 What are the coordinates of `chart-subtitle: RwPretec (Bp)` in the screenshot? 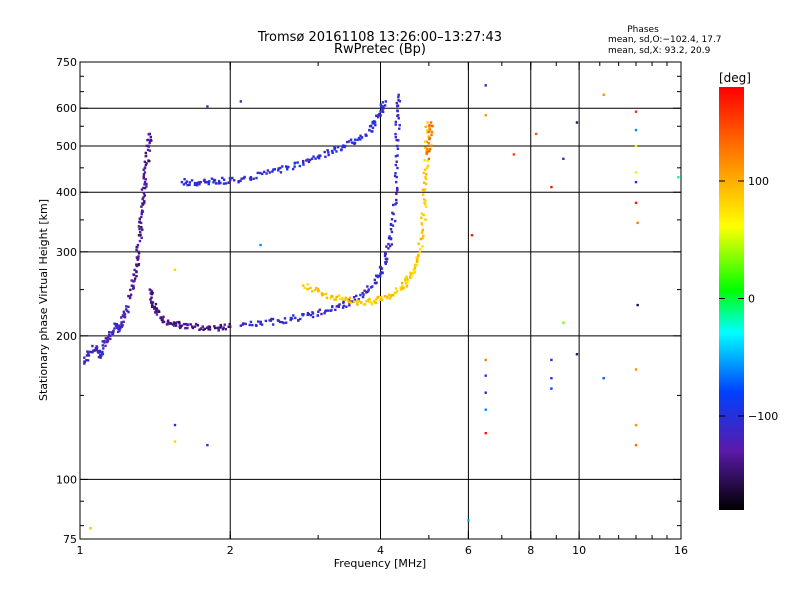 It's located at (380, 49).